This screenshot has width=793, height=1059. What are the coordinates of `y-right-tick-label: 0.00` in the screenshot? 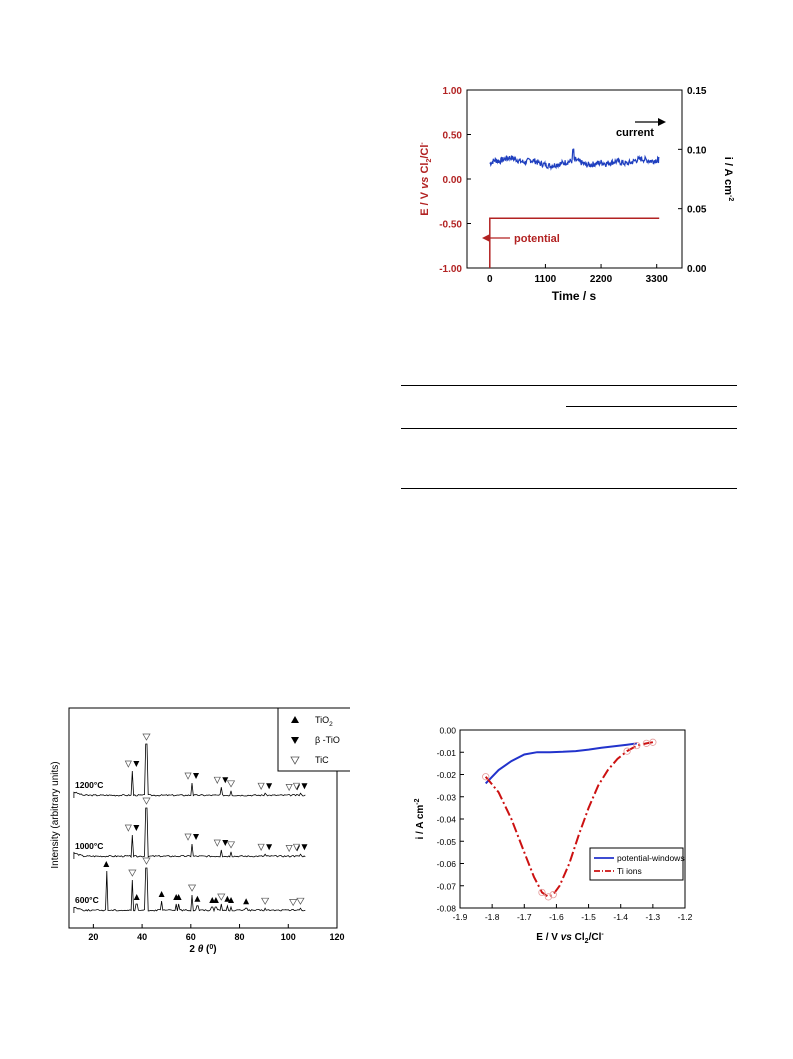 It's located at (697, 269).